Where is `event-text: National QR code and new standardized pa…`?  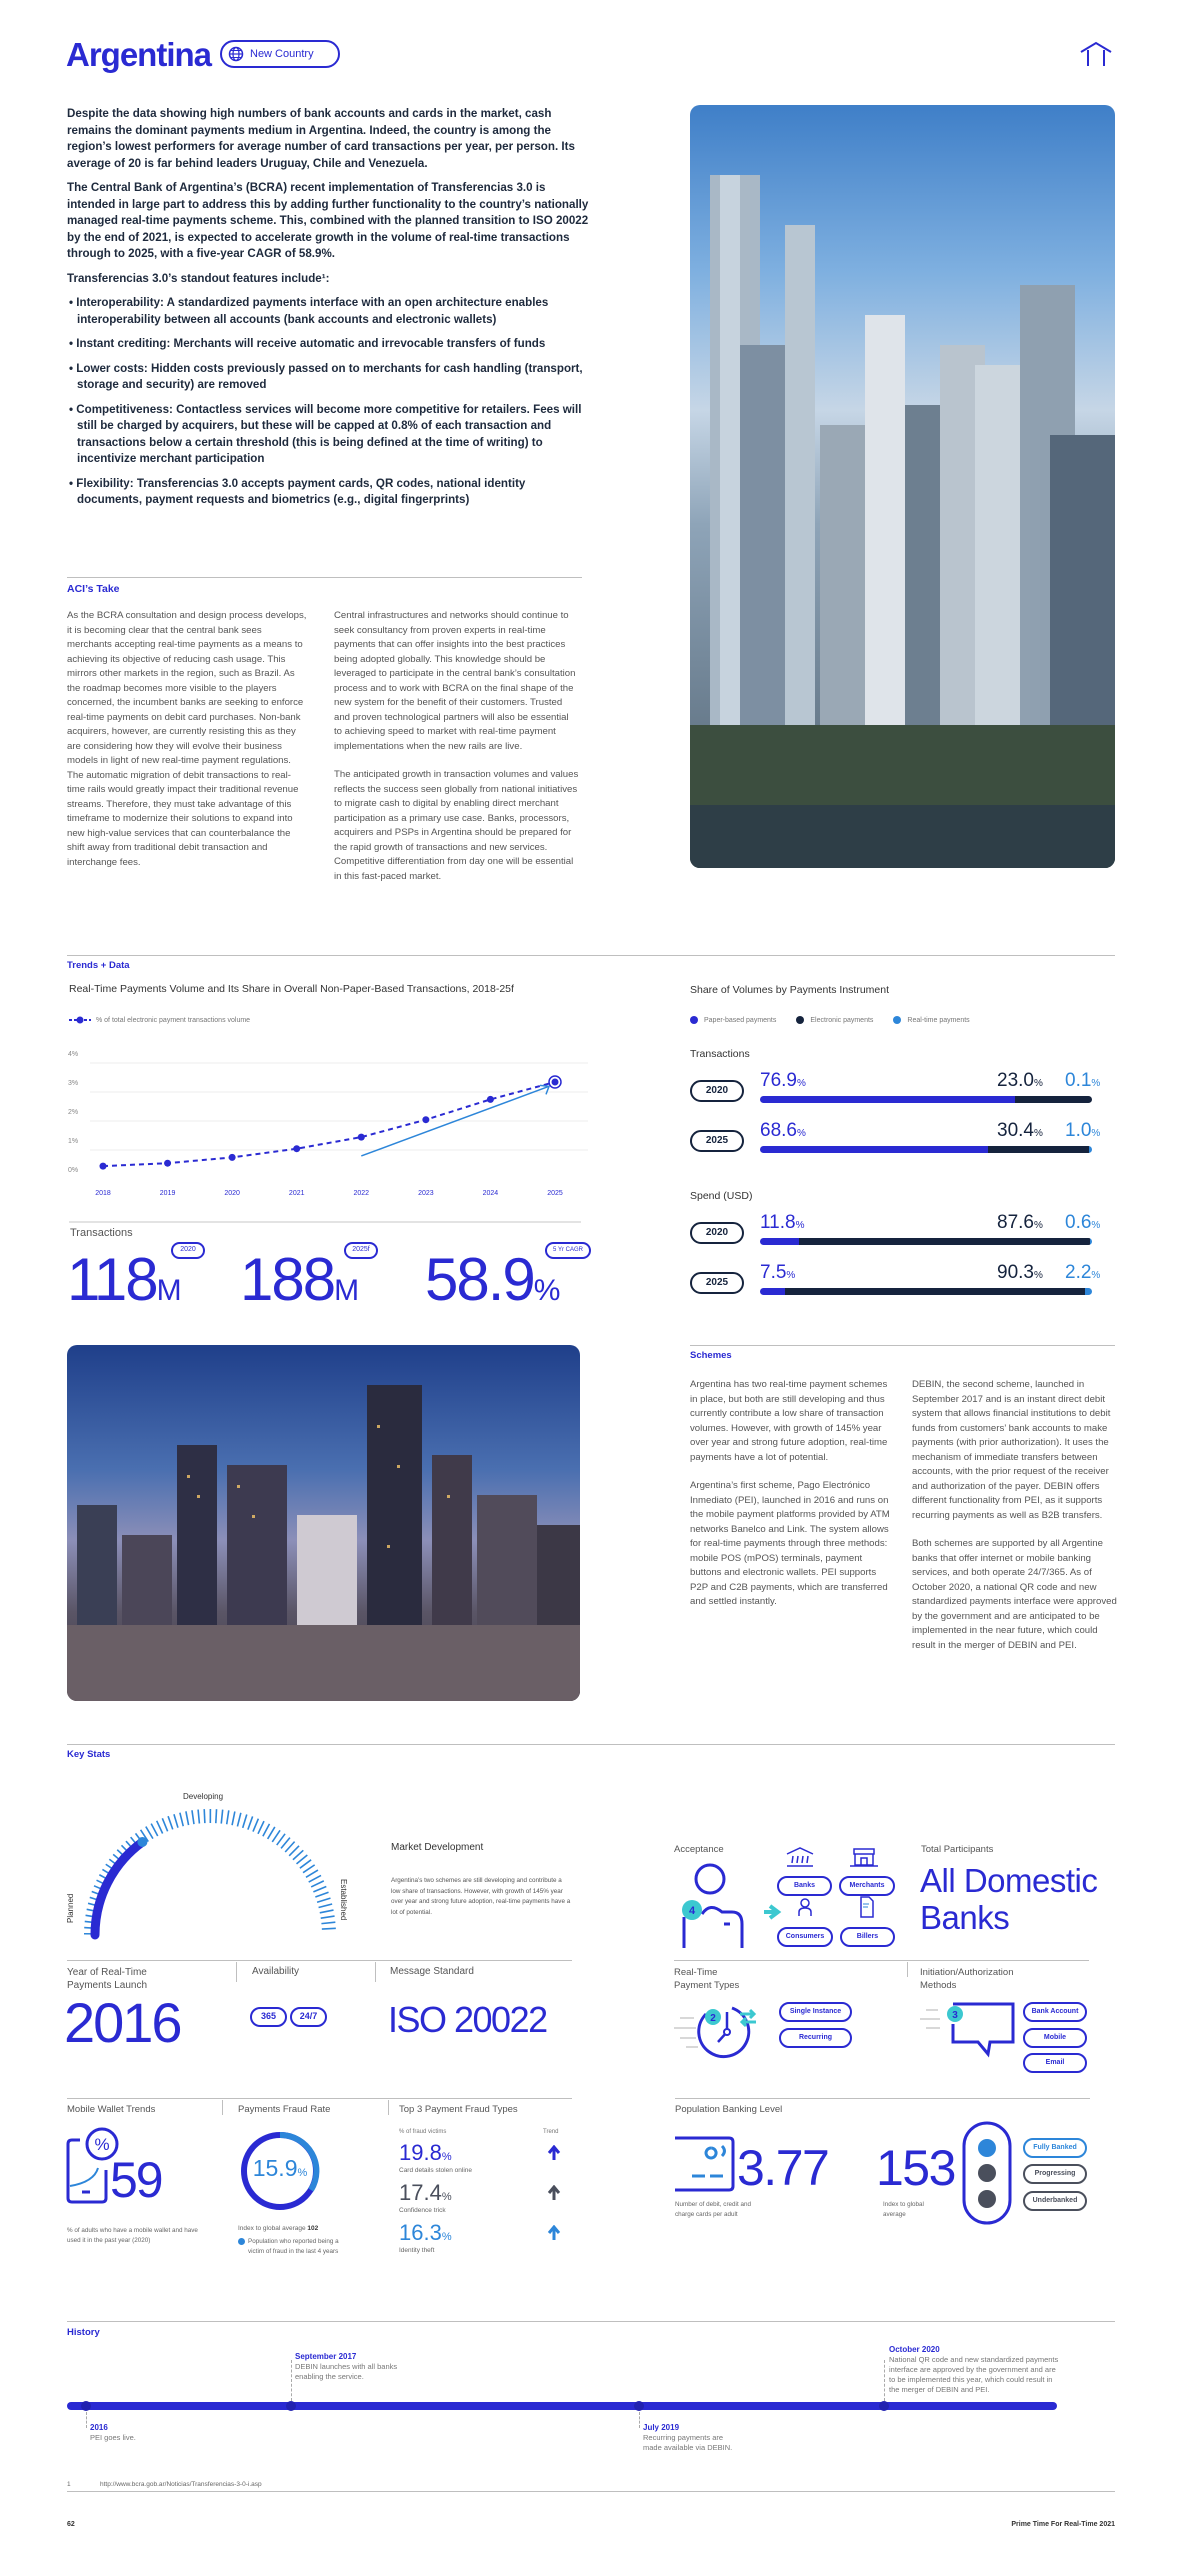
event-text: National QR code and new standardized pa… is located at coordinates (974, 2374).